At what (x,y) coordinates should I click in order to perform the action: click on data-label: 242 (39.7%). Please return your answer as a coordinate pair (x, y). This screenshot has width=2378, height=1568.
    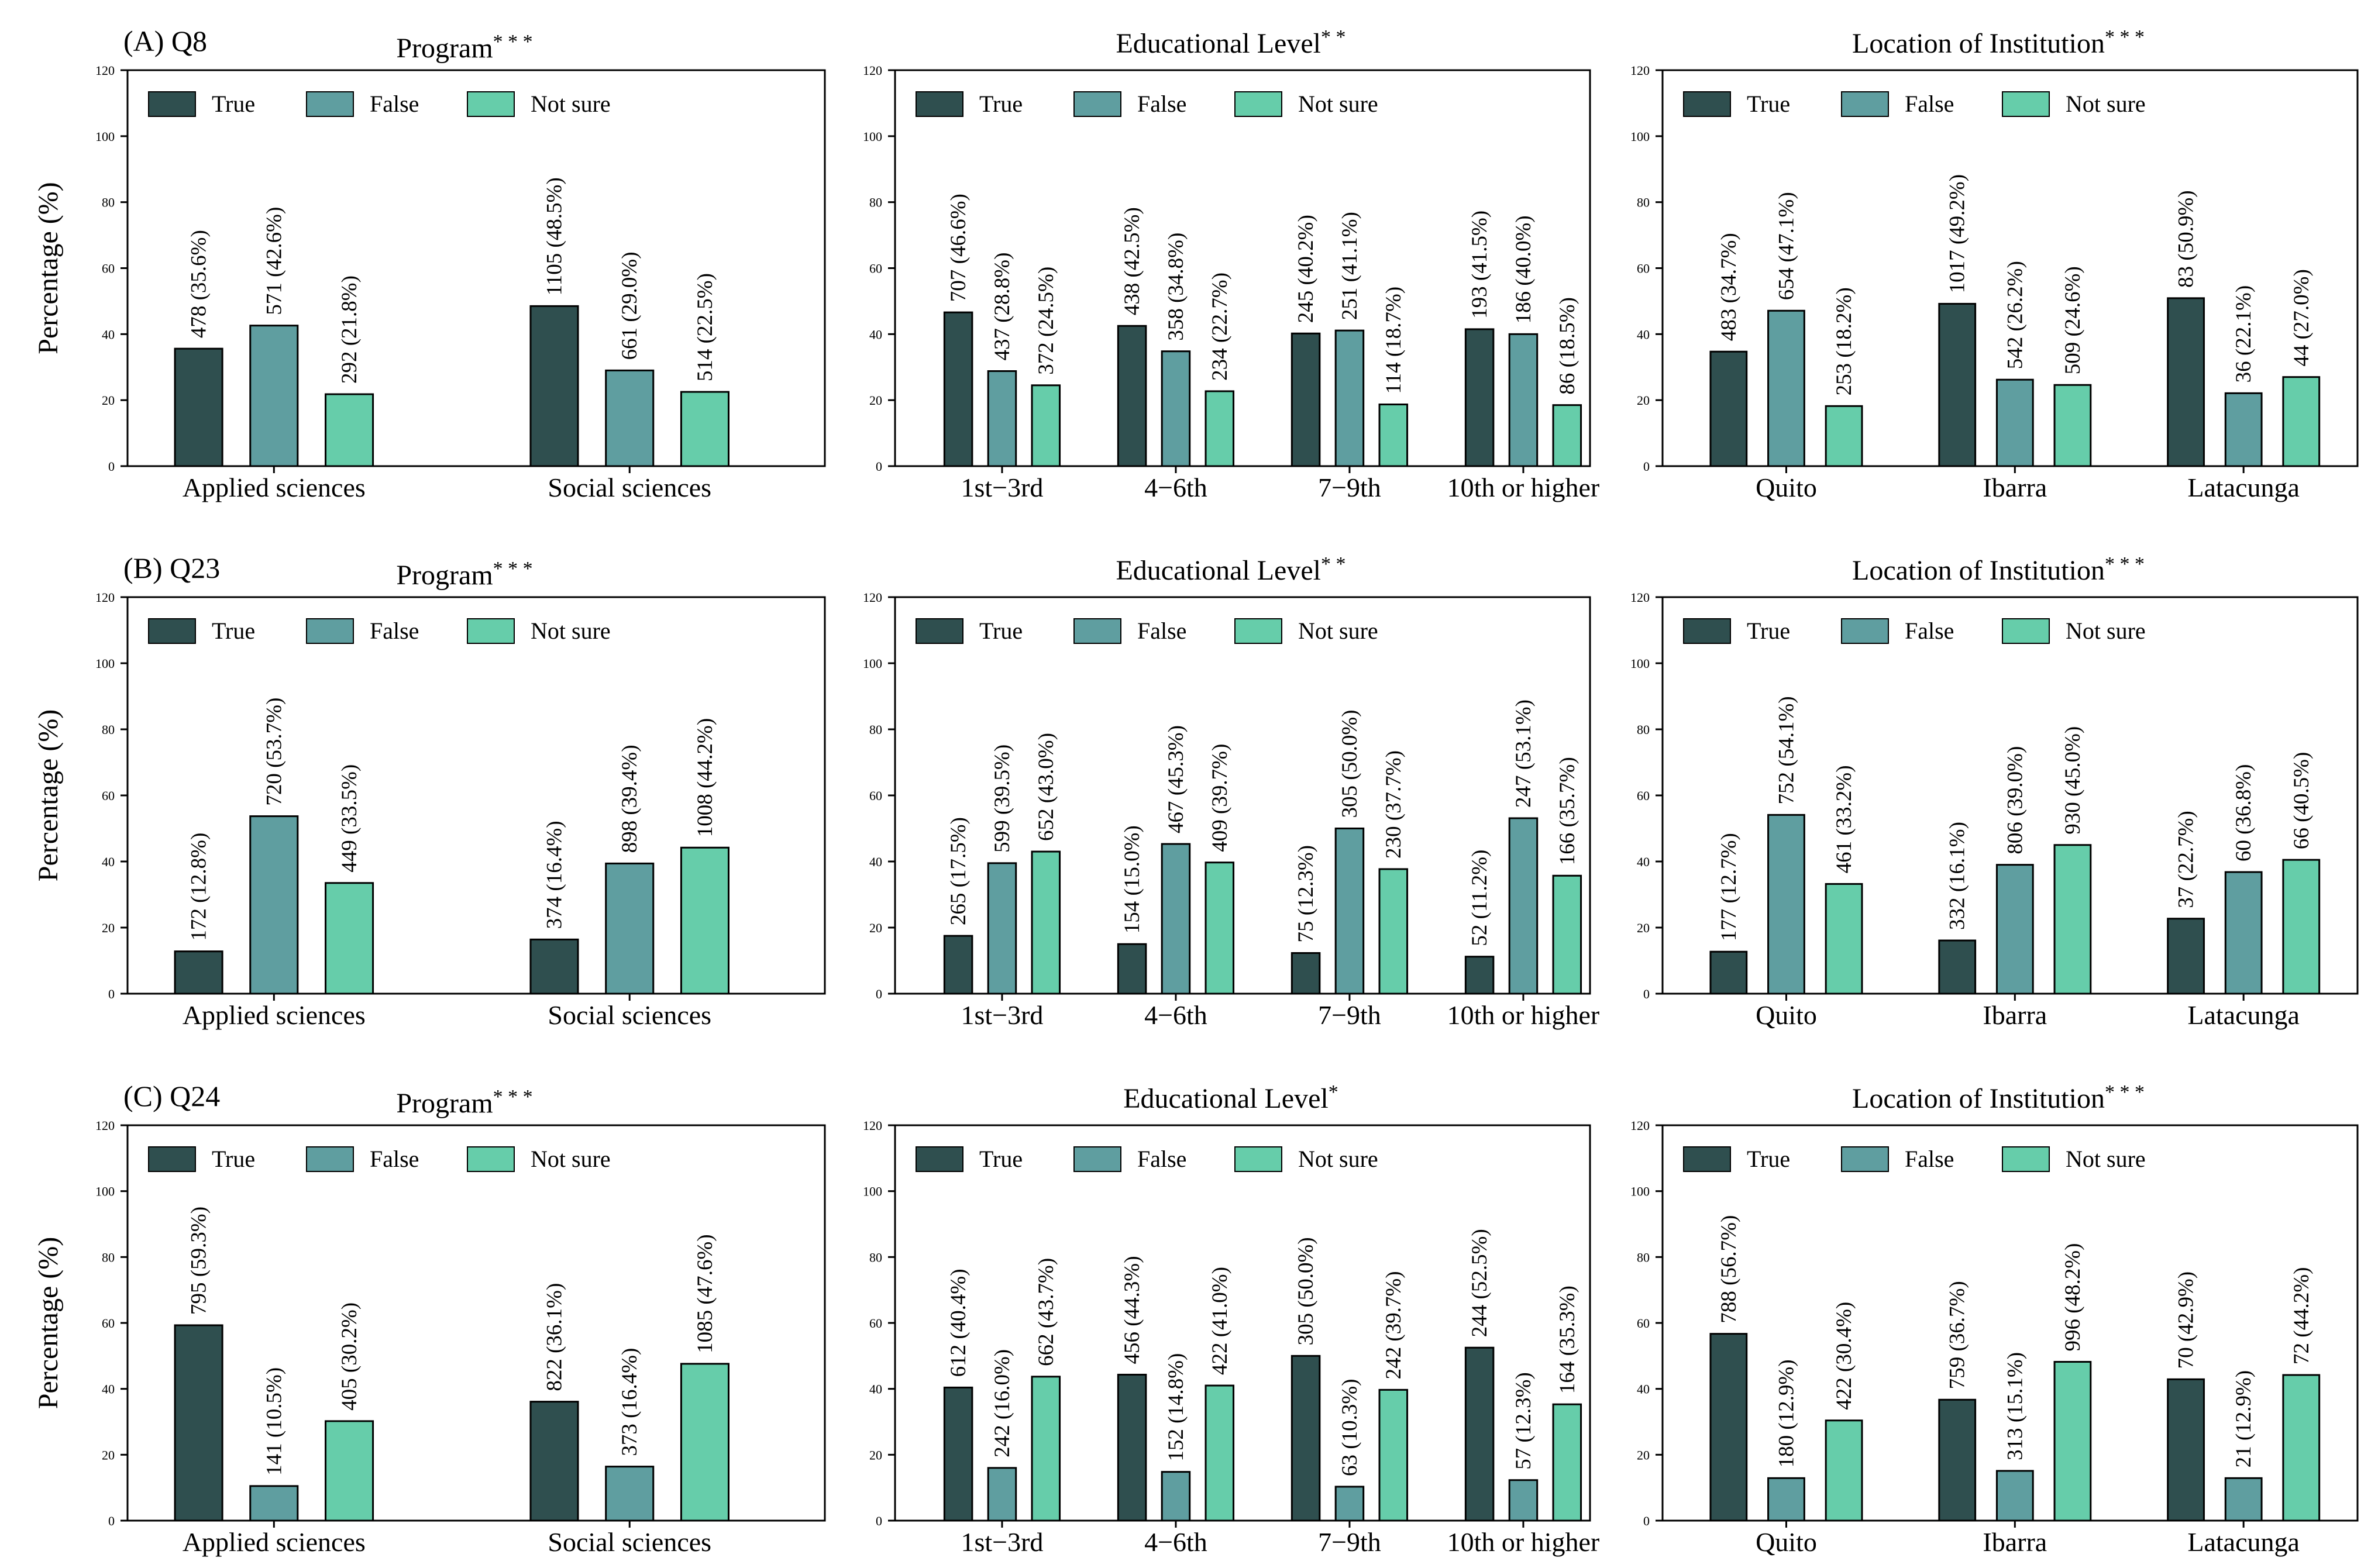
    Looking at the image, I should click on (1394, 1325).